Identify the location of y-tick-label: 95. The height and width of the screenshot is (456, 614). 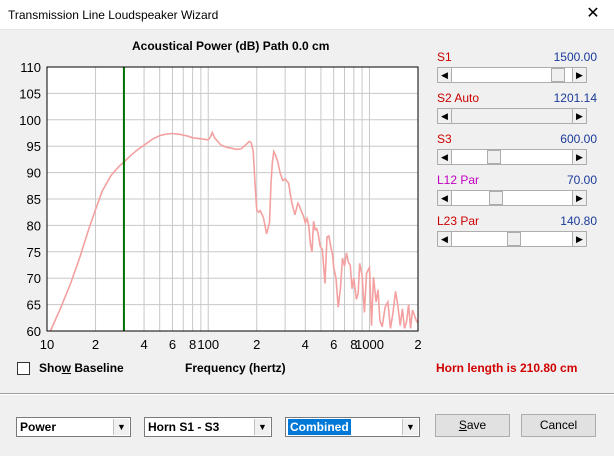
(34, 146).